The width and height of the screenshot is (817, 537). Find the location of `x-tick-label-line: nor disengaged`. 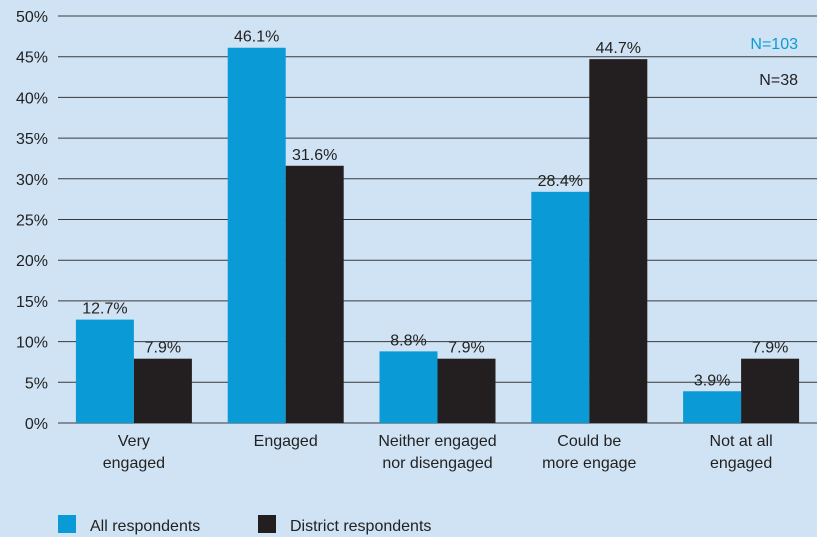

x-tick-label-line: nor disengaged is located at coordinates (437, 463).